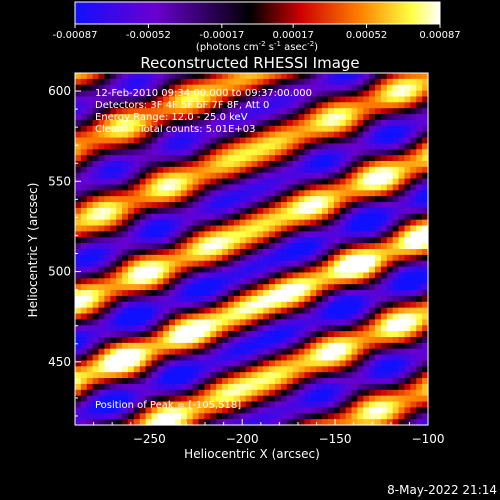 The image size is (500, 500). Describe the element at coordinates (428, 439) in the screenshot. I see `x-tick-label: −100` at that location.